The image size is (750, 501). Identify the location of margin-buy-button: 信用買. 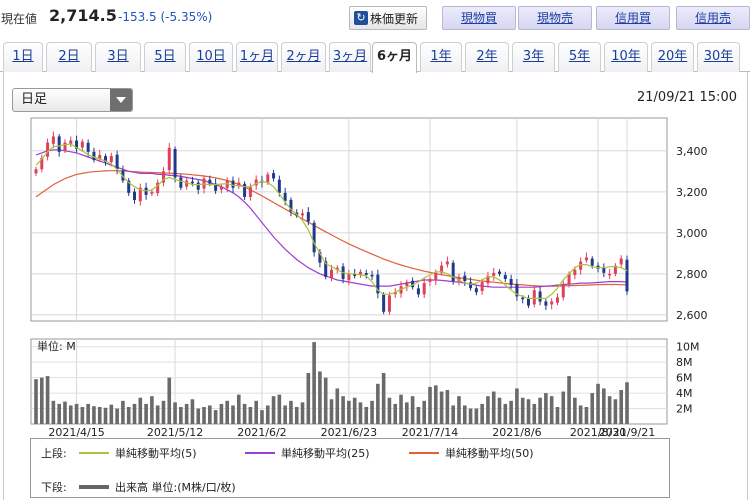
(633, 18).